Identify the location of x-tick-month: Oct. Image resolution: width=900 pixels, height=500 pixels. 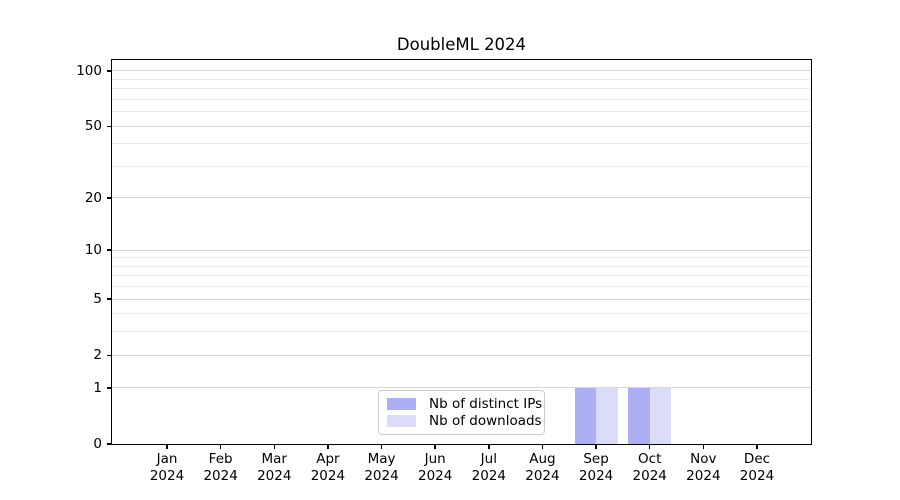
(650, 459).